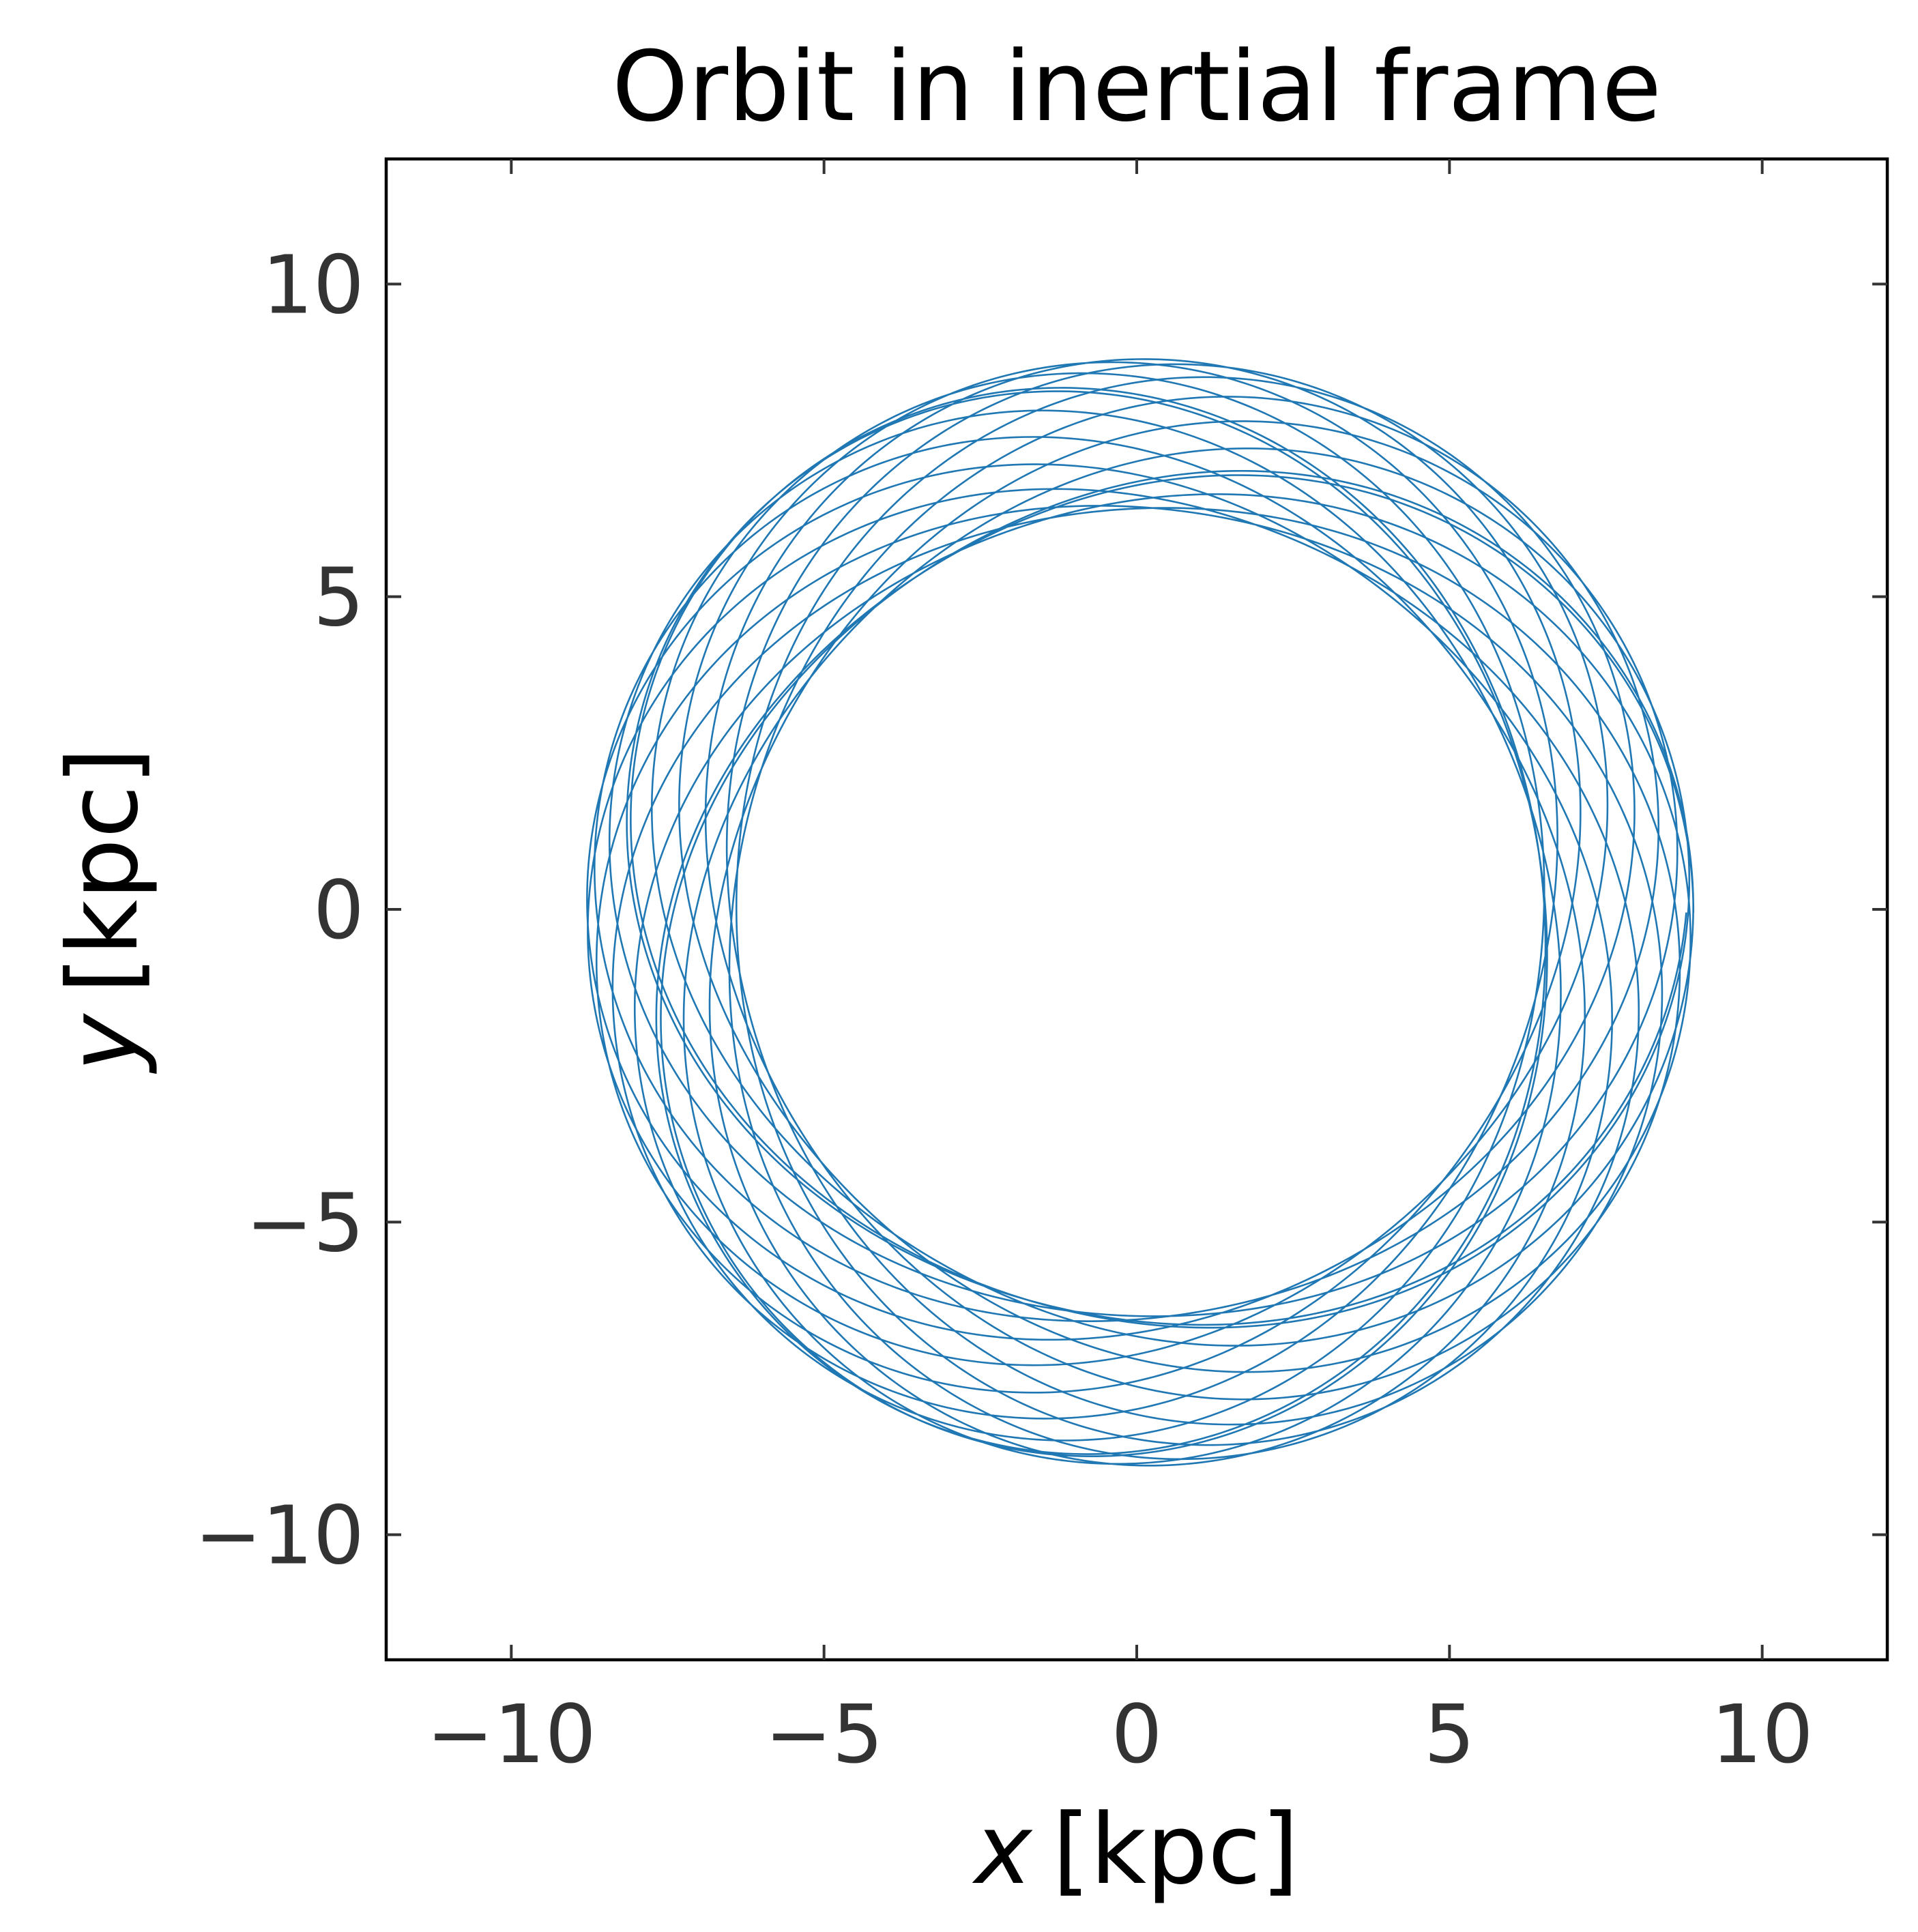 This screenshot has width=1918, height=1932. I want to click on y-tick-label: 10, so click(313, 284).